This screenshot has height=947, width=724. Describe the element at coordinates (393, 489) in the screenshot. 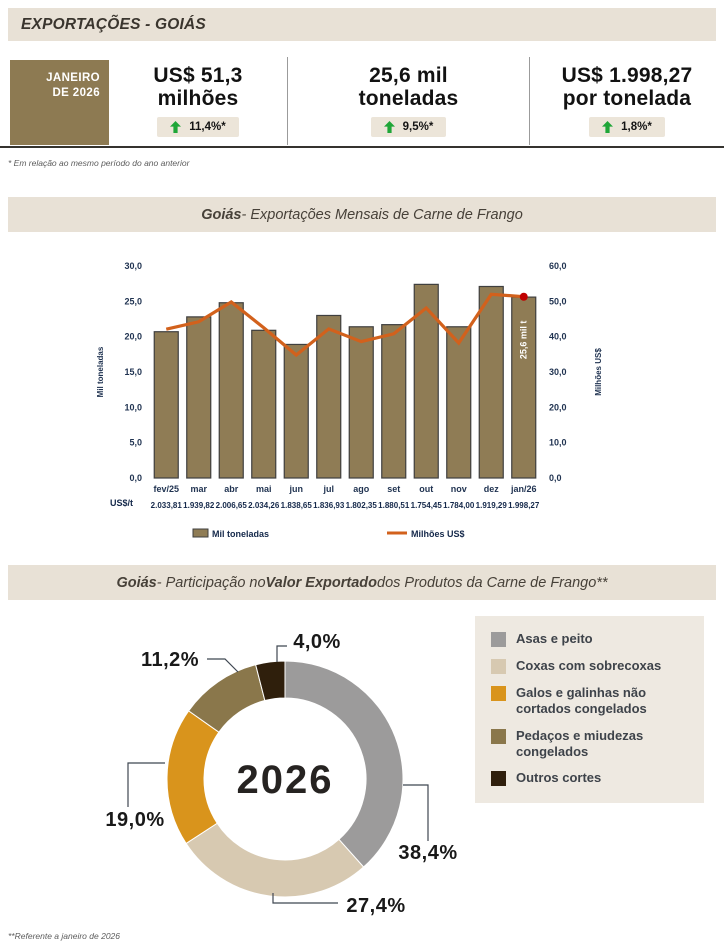

I see `category-label: set` at that location.